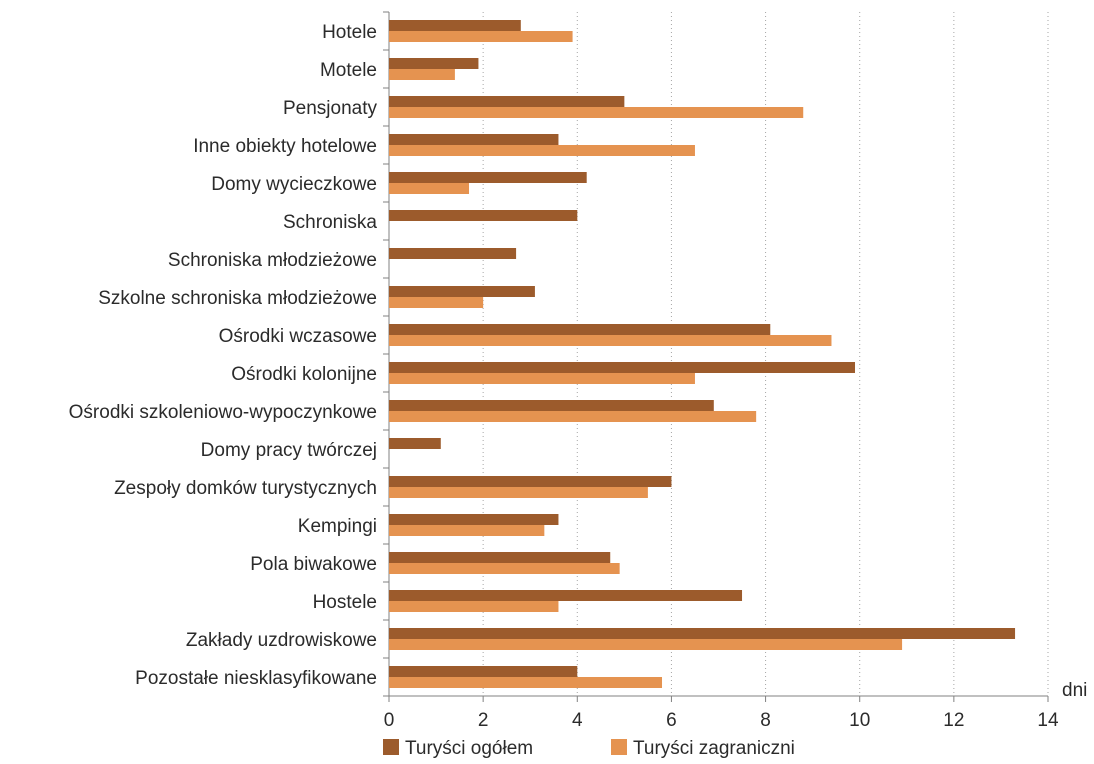 This screenshot has width=1094, height=764. I want to click on category-label: Inne obiekty hotelowe, so click(285, 146).